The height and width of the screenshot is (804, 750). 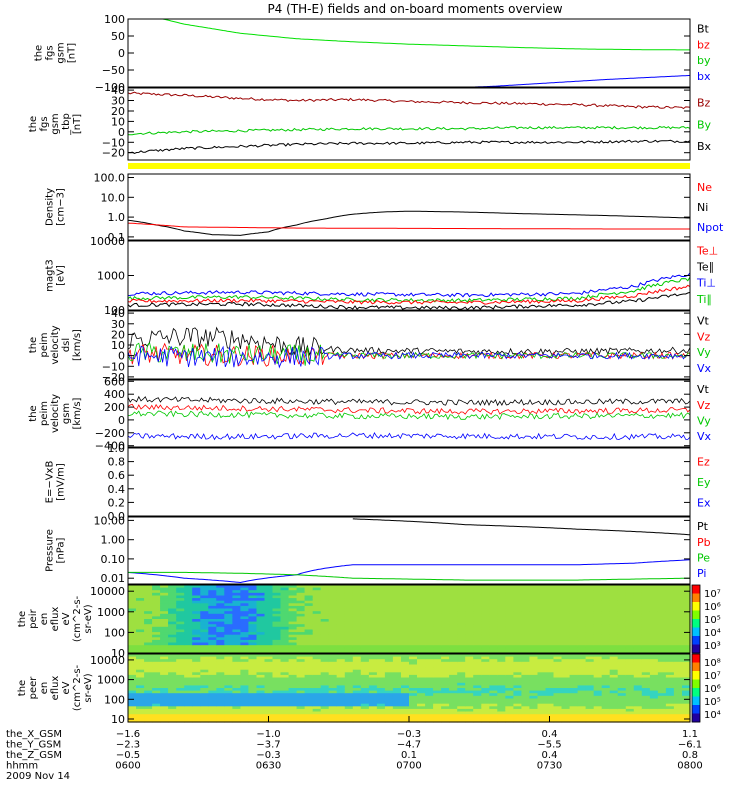 I want to click on legend-entry: Bt, so click(x=703, y=28).